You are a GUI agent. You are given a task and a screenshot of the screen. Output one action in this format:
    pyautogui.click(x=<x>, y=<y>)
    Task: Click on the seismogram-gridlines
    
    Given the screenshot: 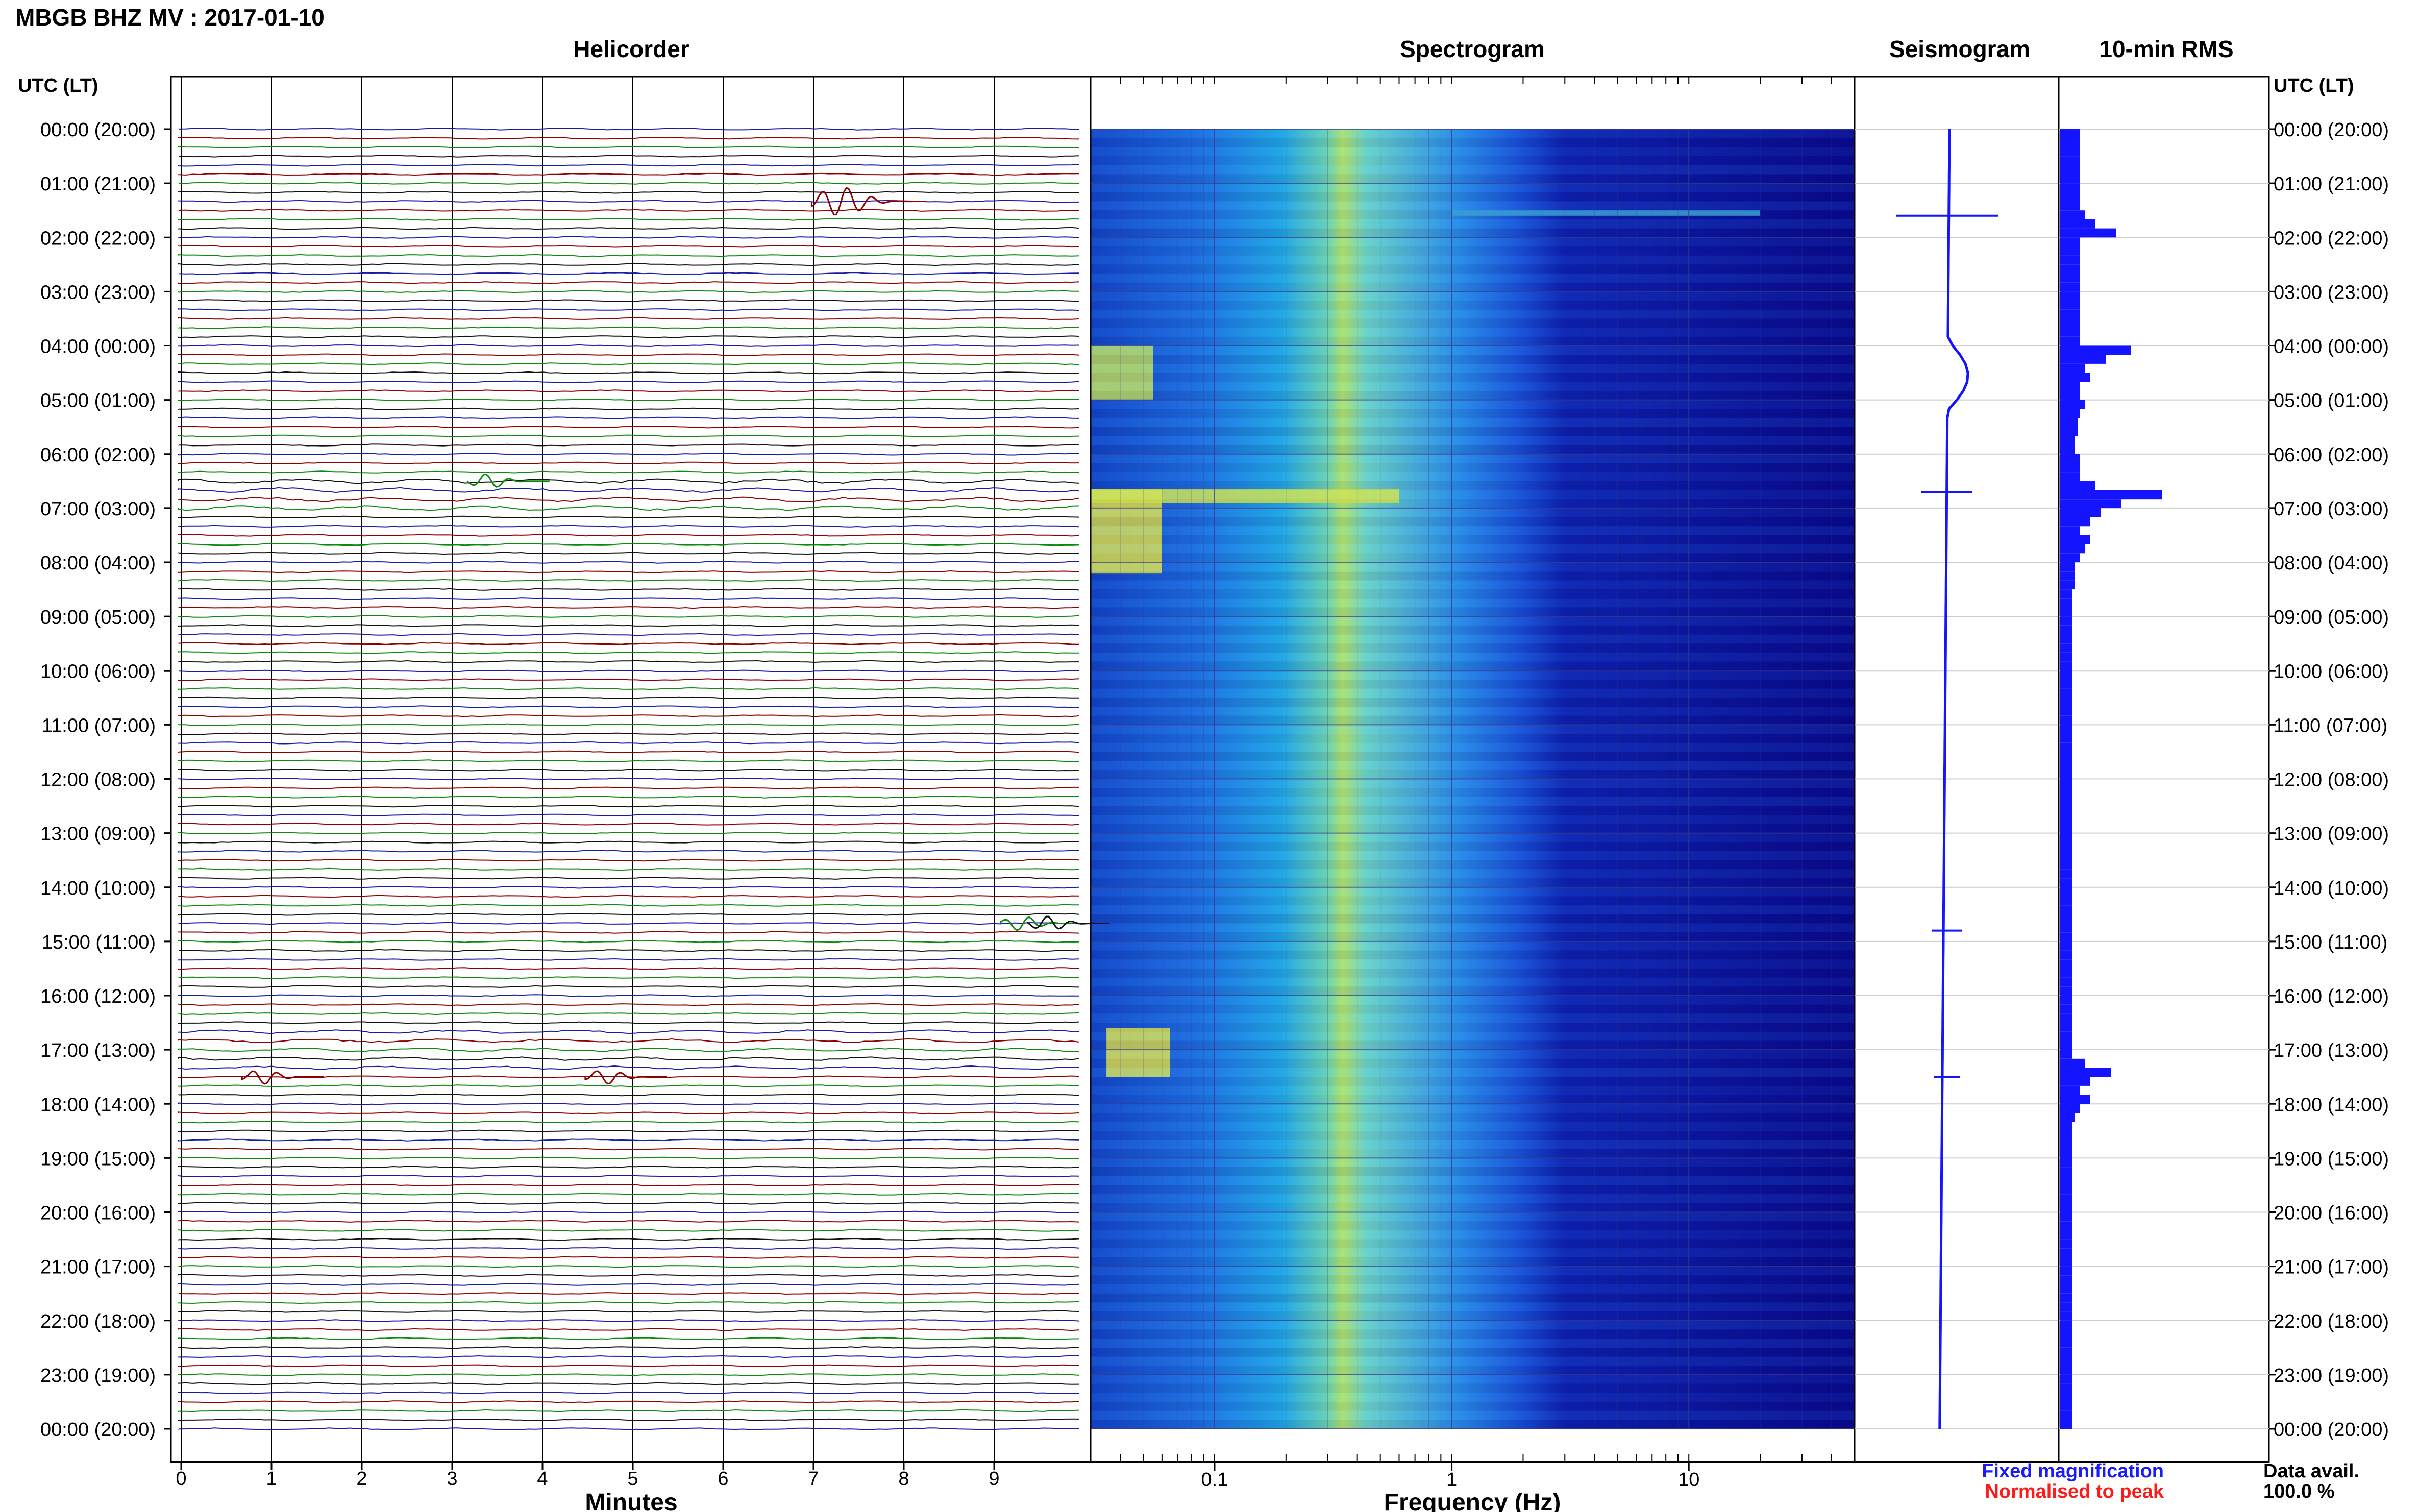 What is the action you would take?
    pyautogui.click(x=1957, y=779)
    